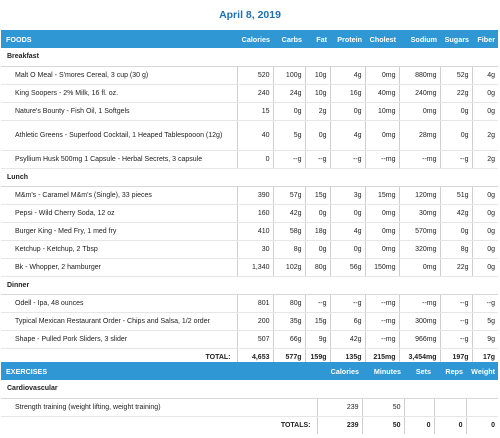 The width and height of the screenshot is (500, 438). What do you see at coordinates (339, 371) in the screenshot?
I see `column-header-calories: Calories` at bounding box center [339, 371].